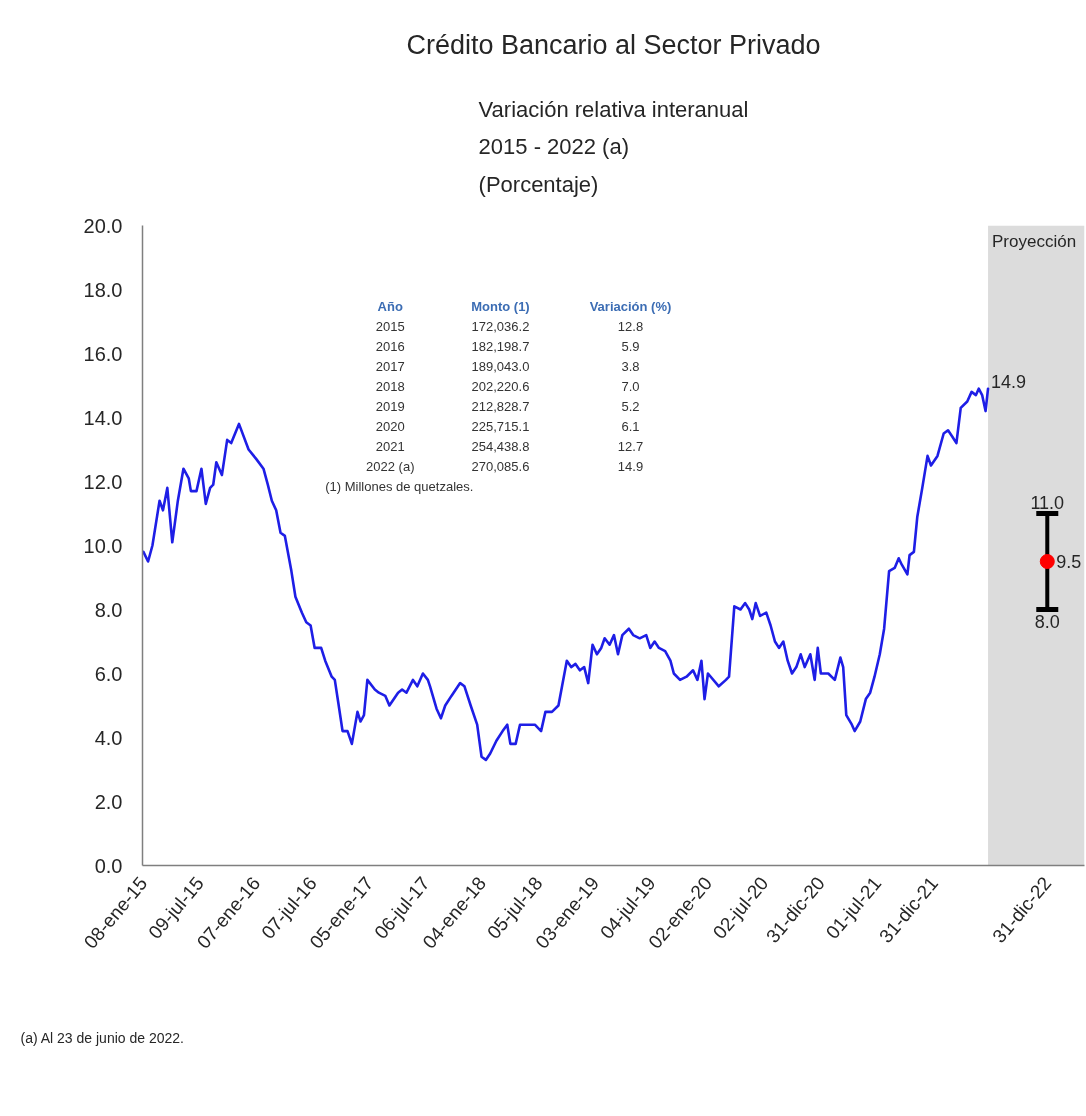 This screenshot has height=1116, width=1086. What do you see at coordinates (500, 347) in the screenshot?
I see `annotation: 182,198.7` at bounding box center [500, 347].